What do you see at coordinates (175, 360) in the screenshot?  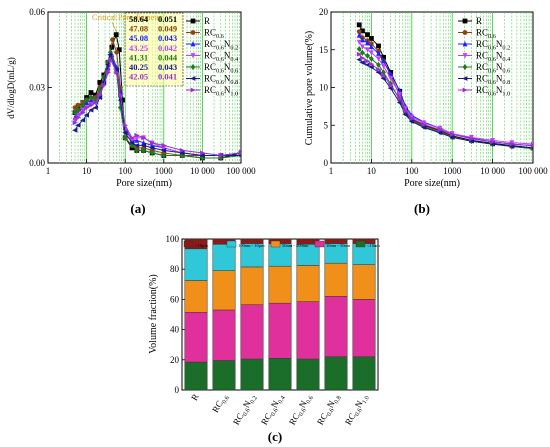 I see `y-tick-label: 20` at bounding box center [175, 360].